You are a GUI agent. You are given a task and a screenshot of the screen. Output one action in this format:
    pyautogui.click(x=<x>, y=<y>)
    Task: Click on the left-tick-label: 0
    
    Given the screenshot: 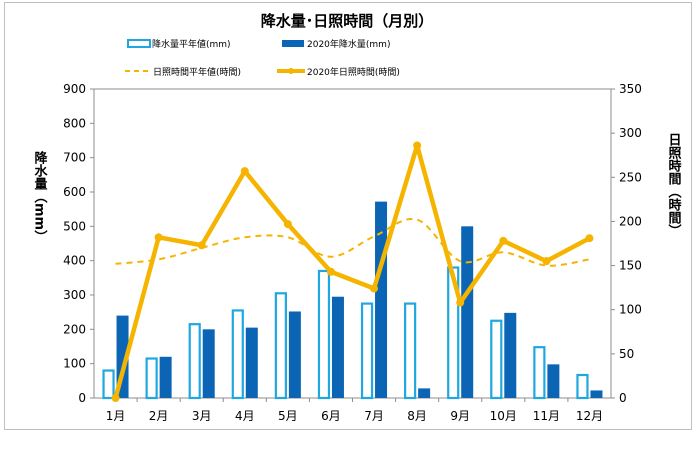 What is the action you would take?
    pyautogui.click(x=82, y=398)
    